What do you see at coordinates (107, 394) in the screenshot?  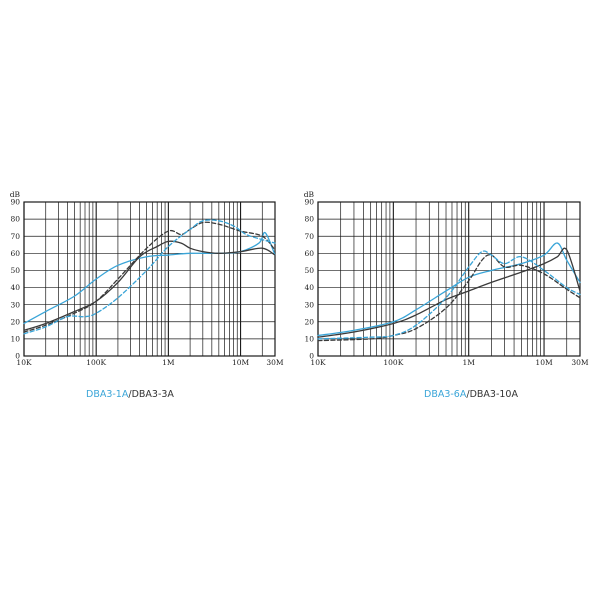 I see `caption-model-a: DBA3-1A` at bounding box center [107, 394].